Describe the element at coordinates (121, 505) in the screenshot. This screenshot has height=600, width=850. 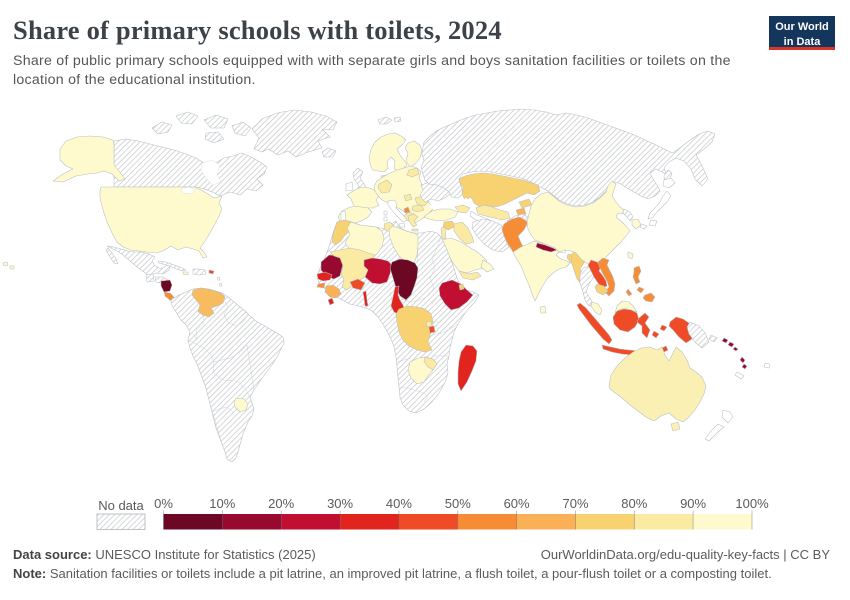
I see `svg-text: No data` at that location.